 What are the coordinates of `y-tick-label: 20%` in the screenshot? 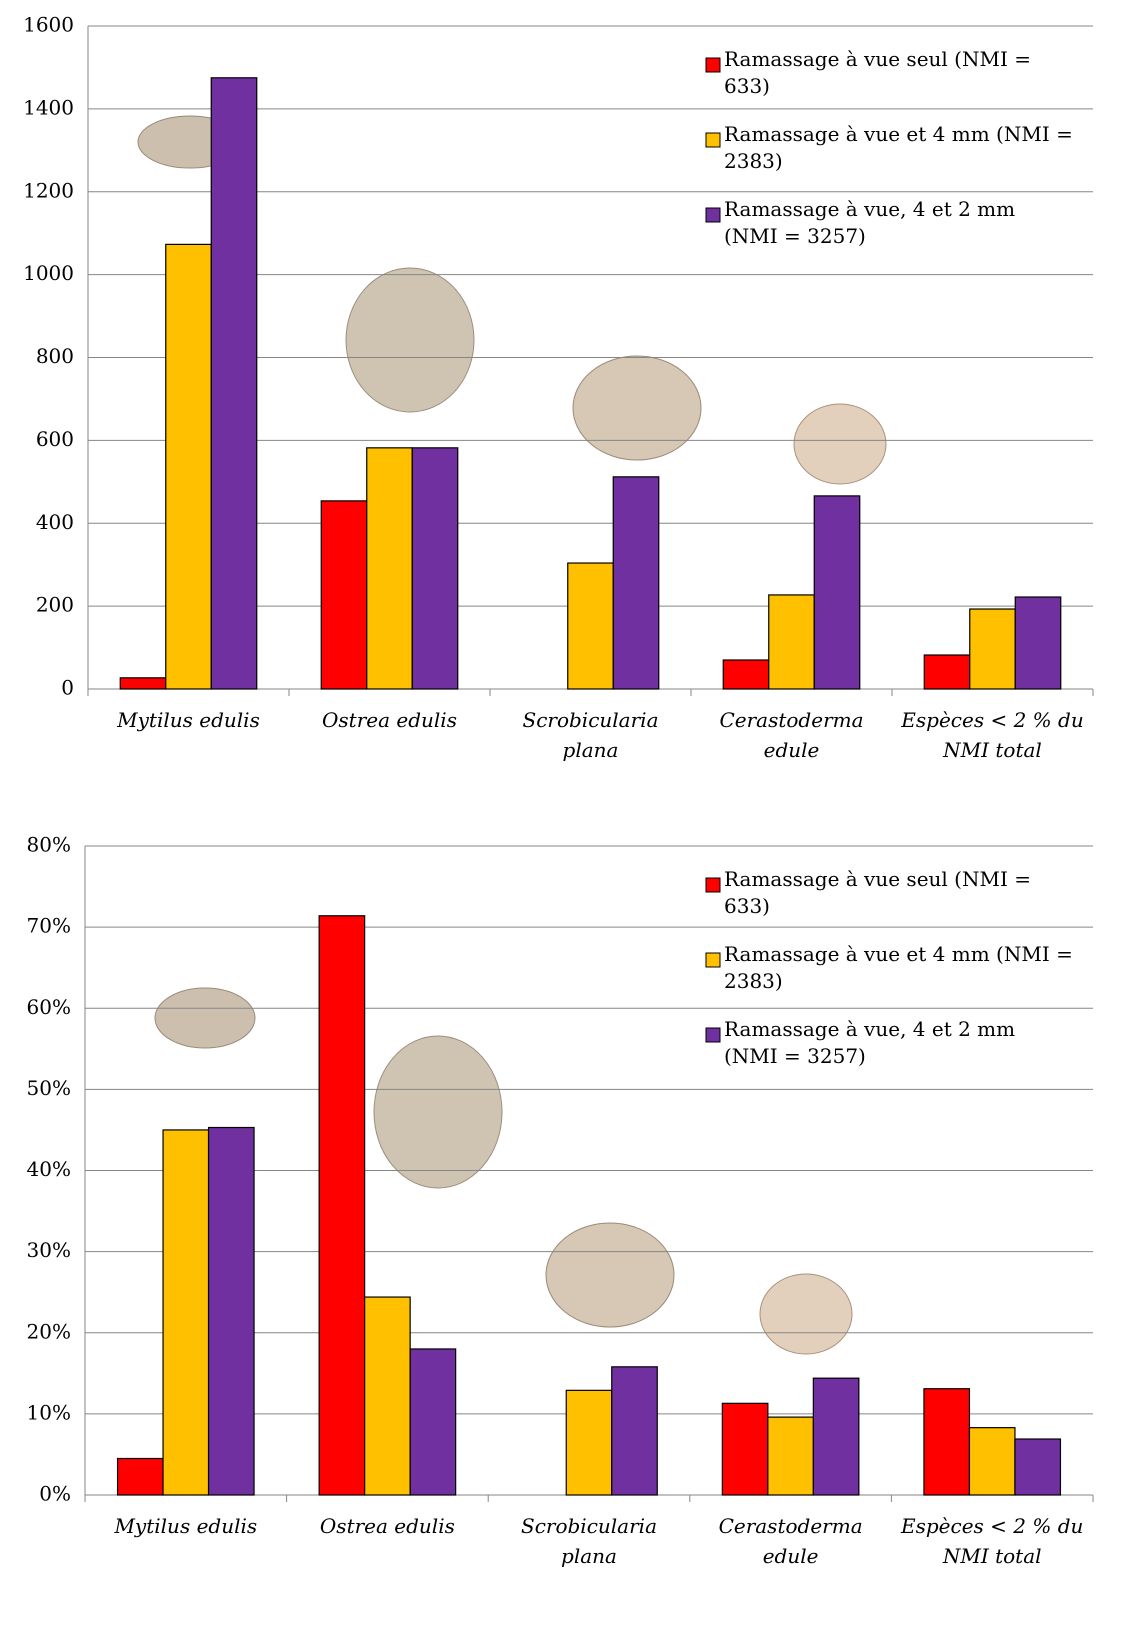 It's located at (49, 1331).